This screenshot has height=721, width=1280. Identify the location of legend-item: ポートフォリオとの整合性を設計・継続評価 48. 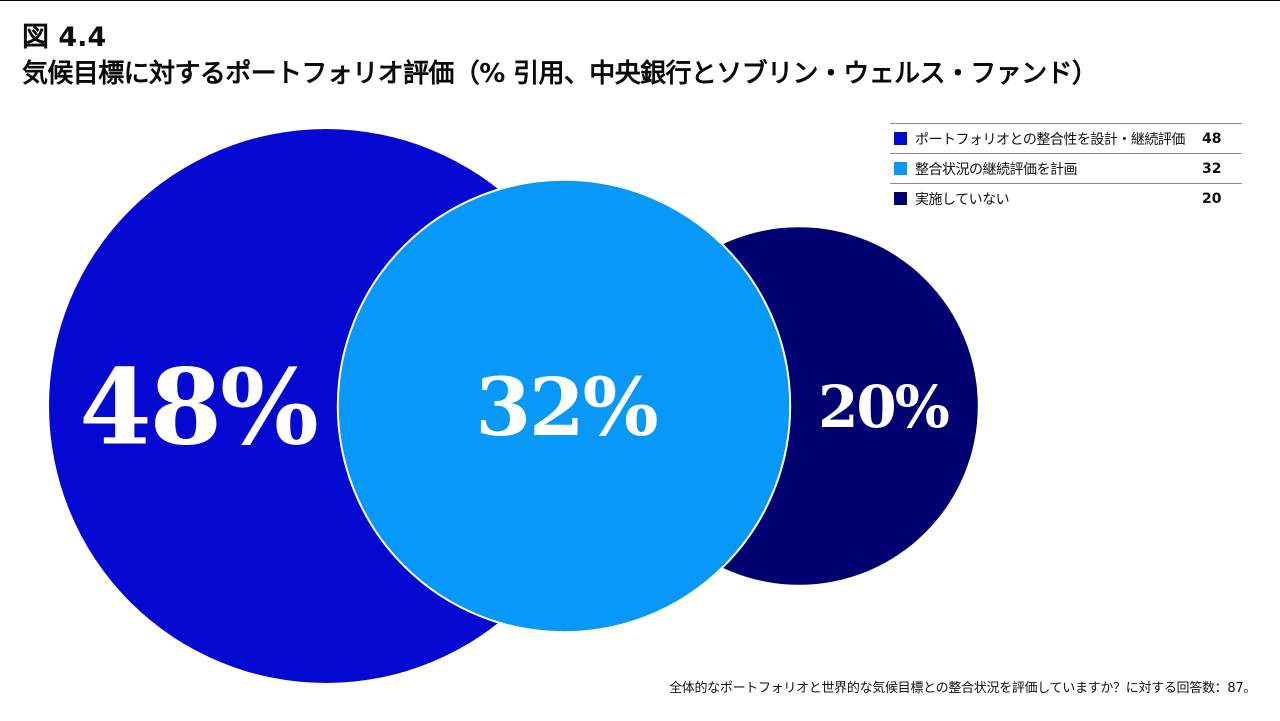
(1066, 138).